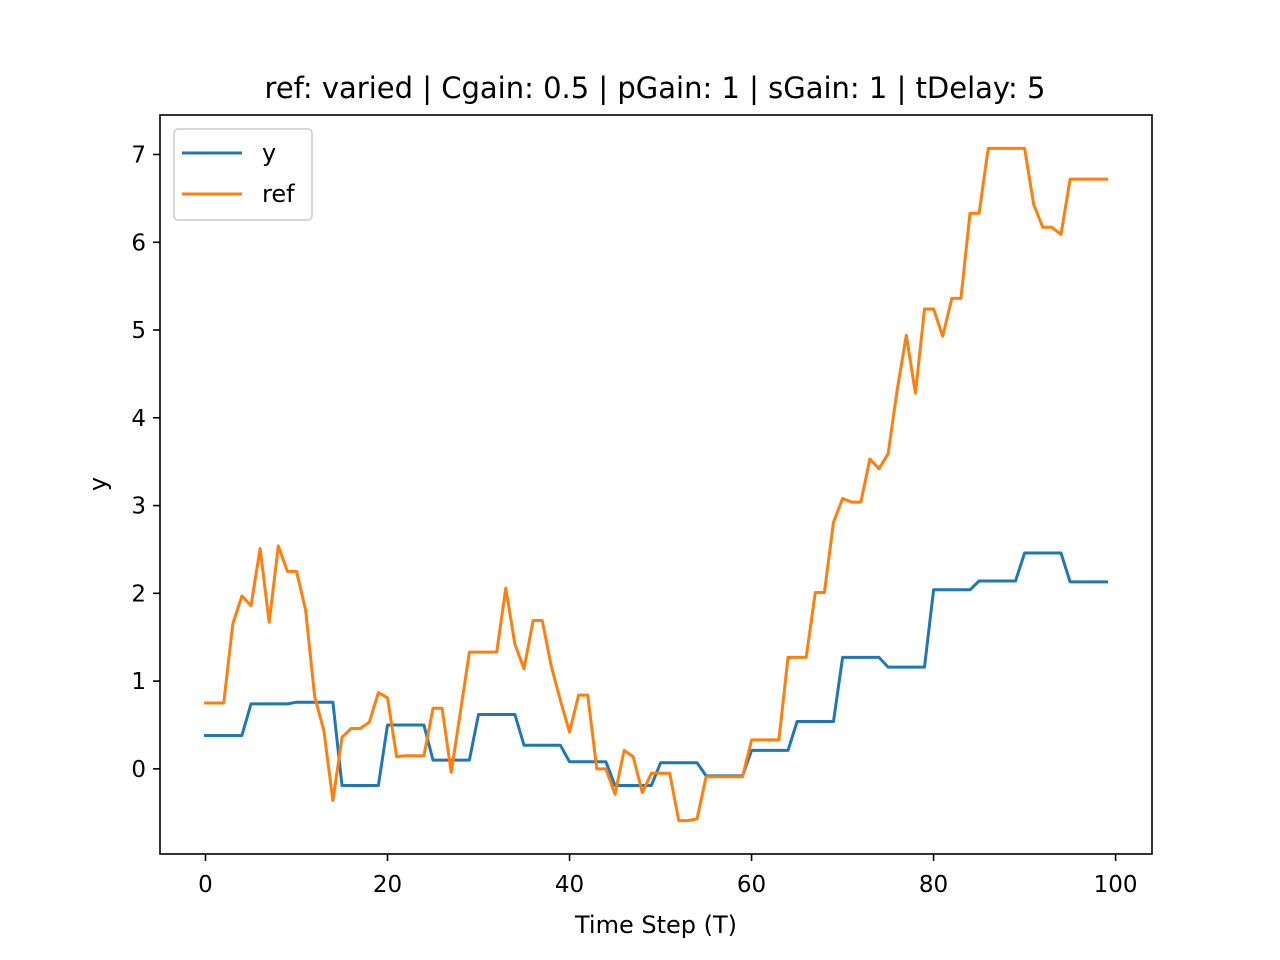  I want to click on y-tick-label: 0, so click(138, 770).